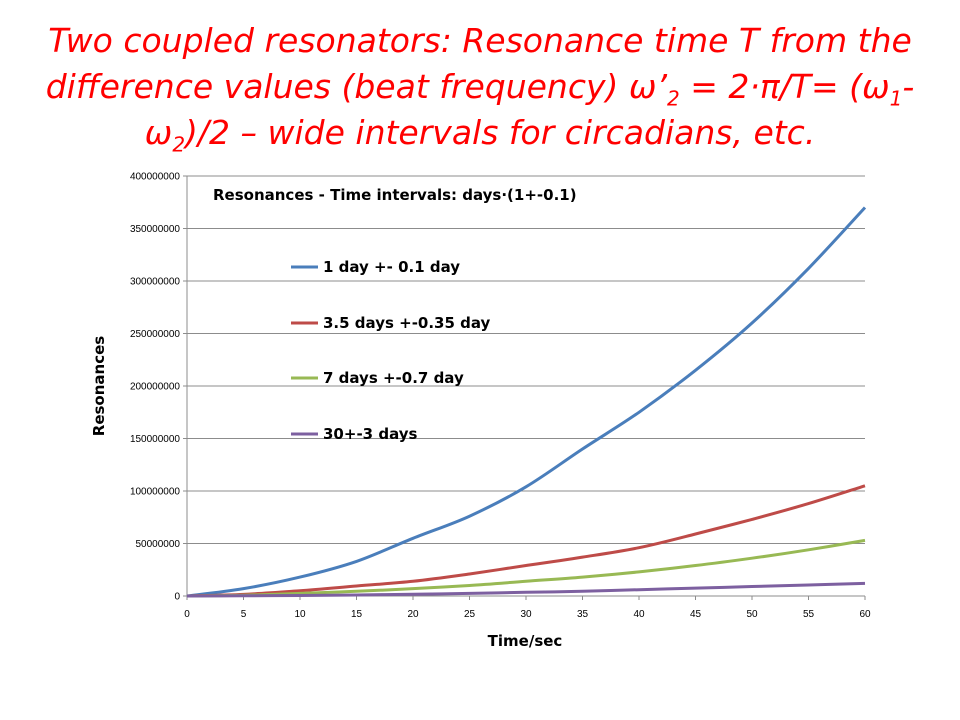  What do you see at coordinates (526, 614) in the screenshot?
I see `x-tick-label: 30` at bounding box center [526, 614].